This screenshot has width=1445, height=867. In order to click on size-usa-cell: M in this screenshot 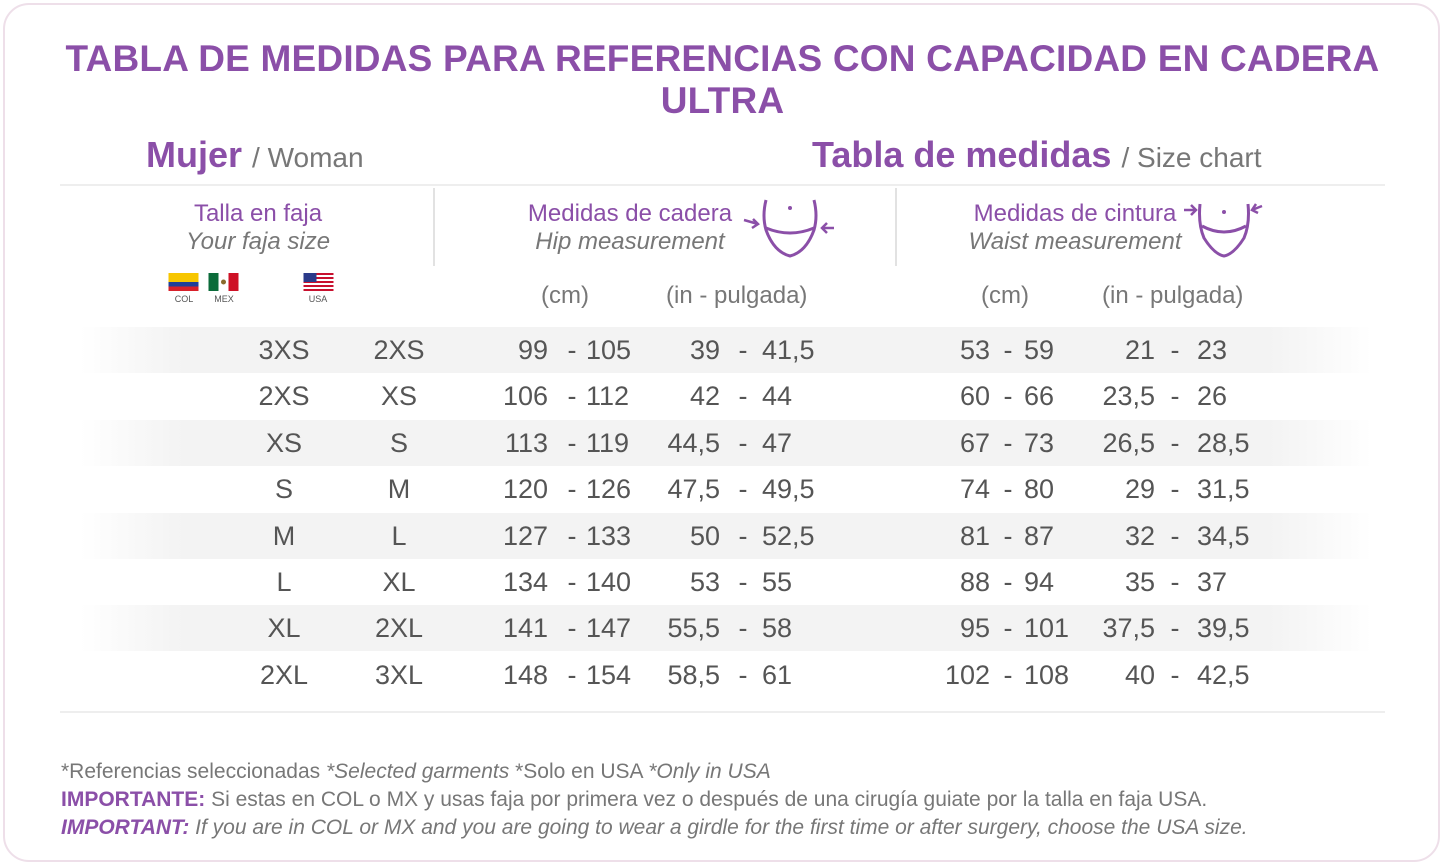, I will do `click(399, 489)`.